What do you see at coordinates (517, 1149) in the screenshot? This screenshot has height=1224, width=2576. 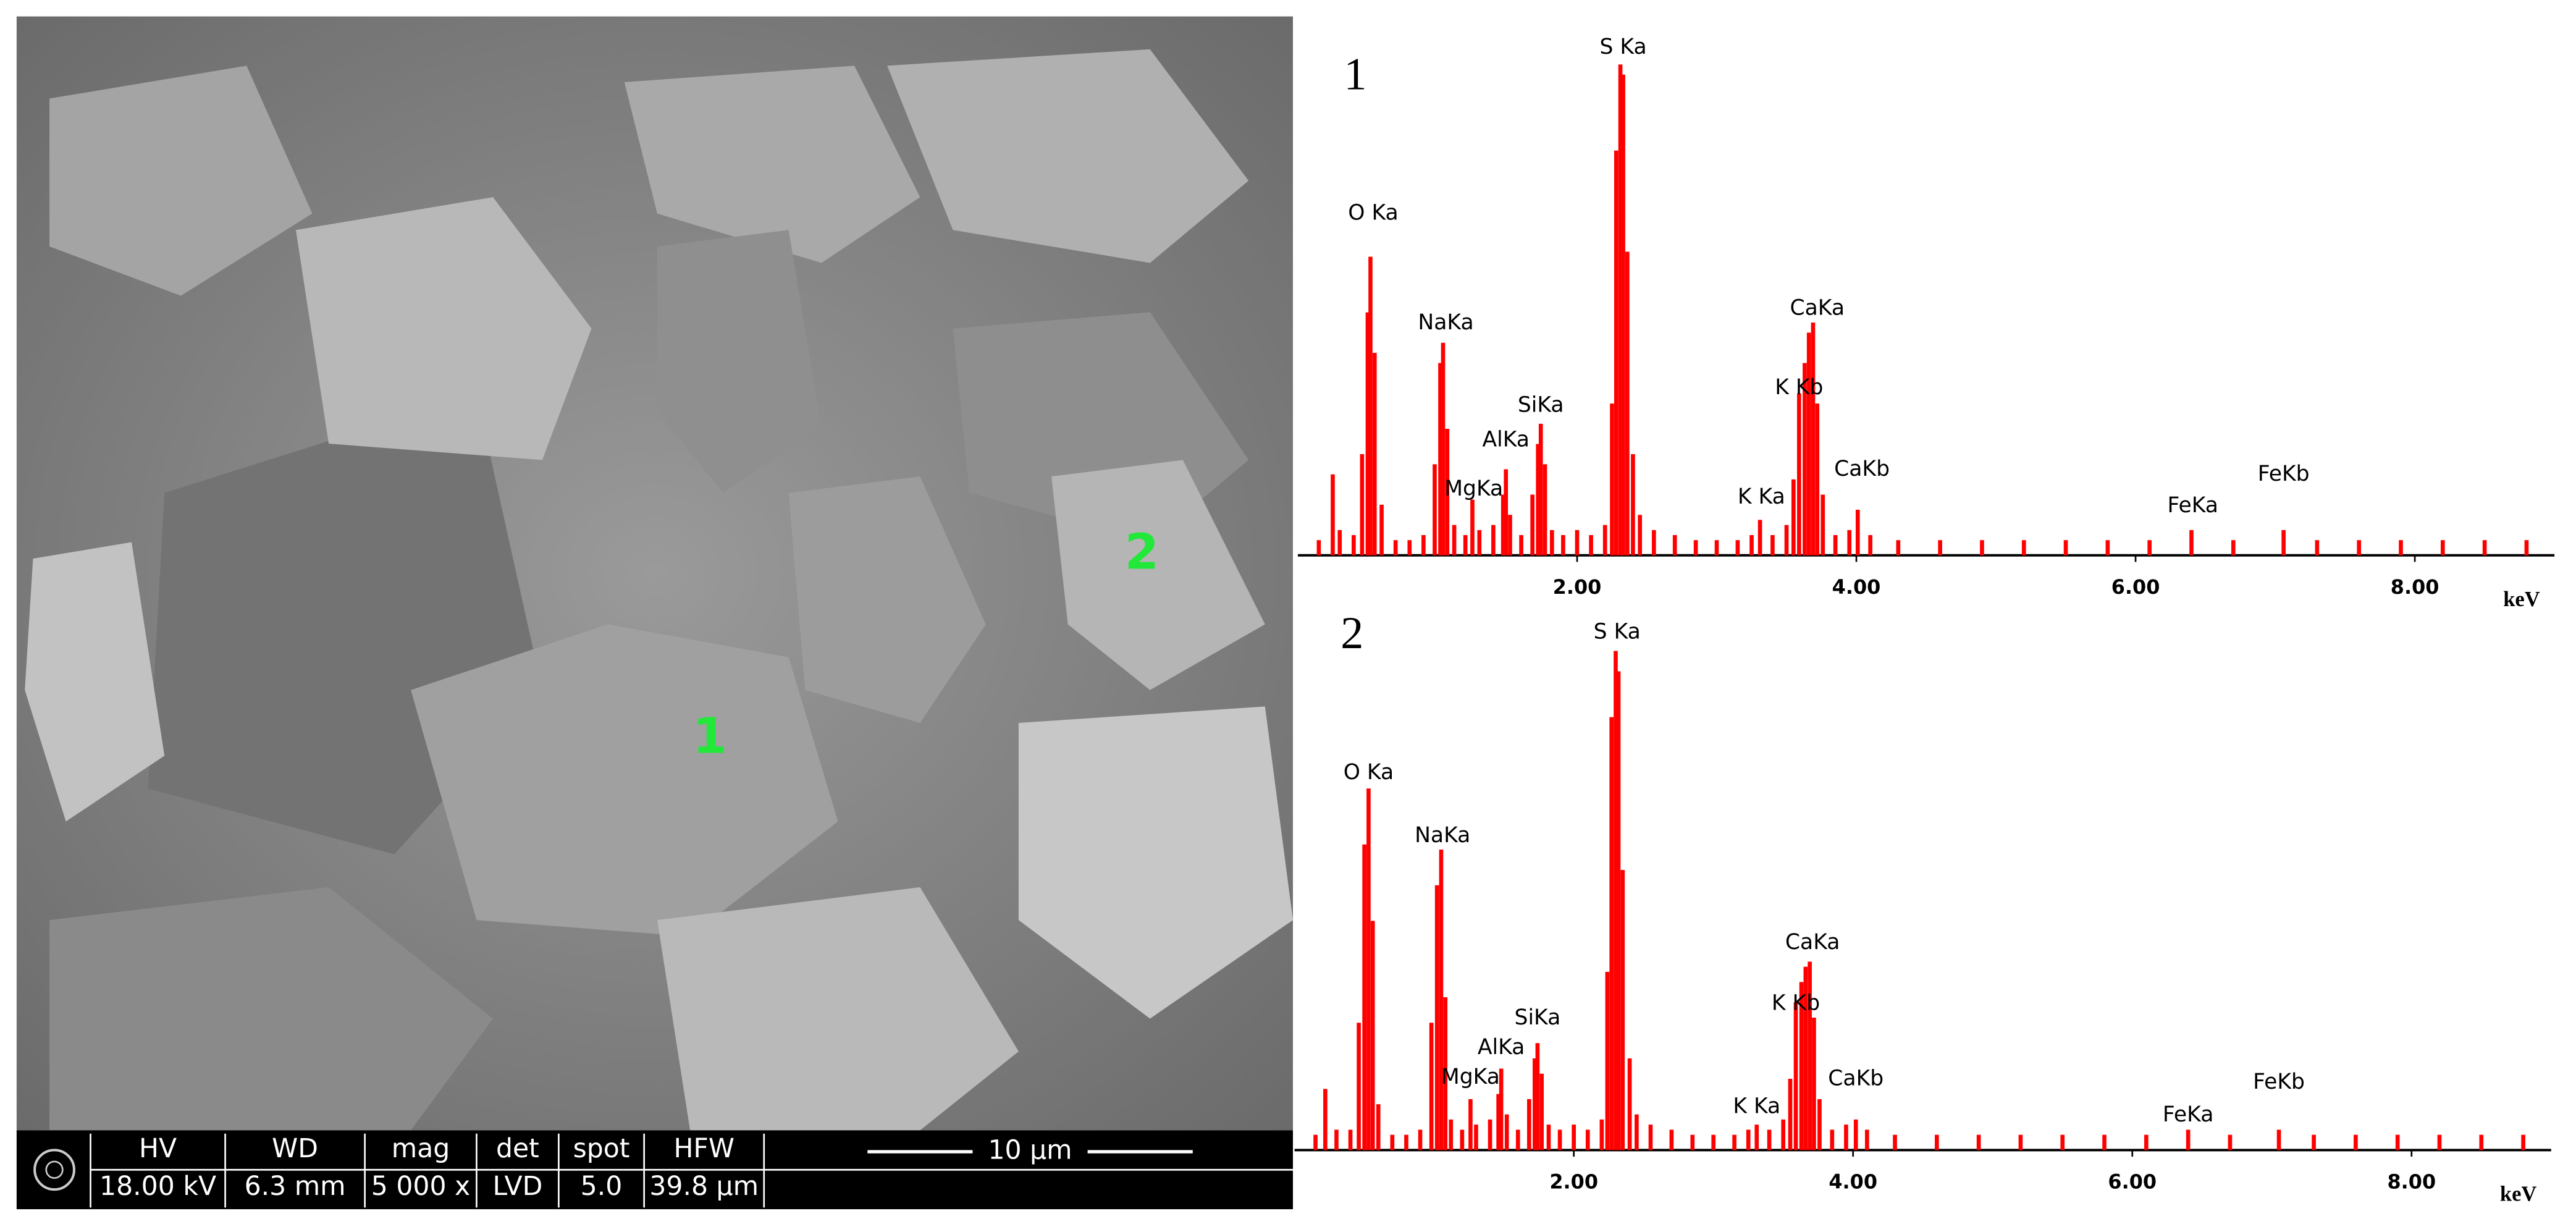 I see `info-header: det` at bounding box center [517, 1149].